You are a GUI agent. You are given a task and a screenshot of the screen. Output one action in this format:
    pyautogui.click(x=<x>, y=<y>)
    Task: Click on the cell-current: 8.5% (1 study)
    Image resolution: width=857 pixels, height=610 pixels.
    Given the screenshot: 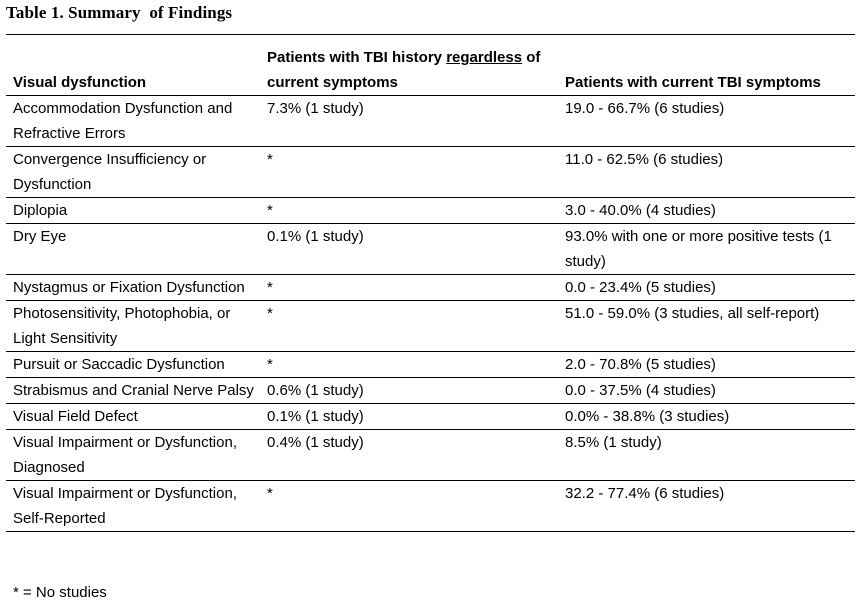 What is the action you would take?
    pyautogui.click(x=706, y=455)
    